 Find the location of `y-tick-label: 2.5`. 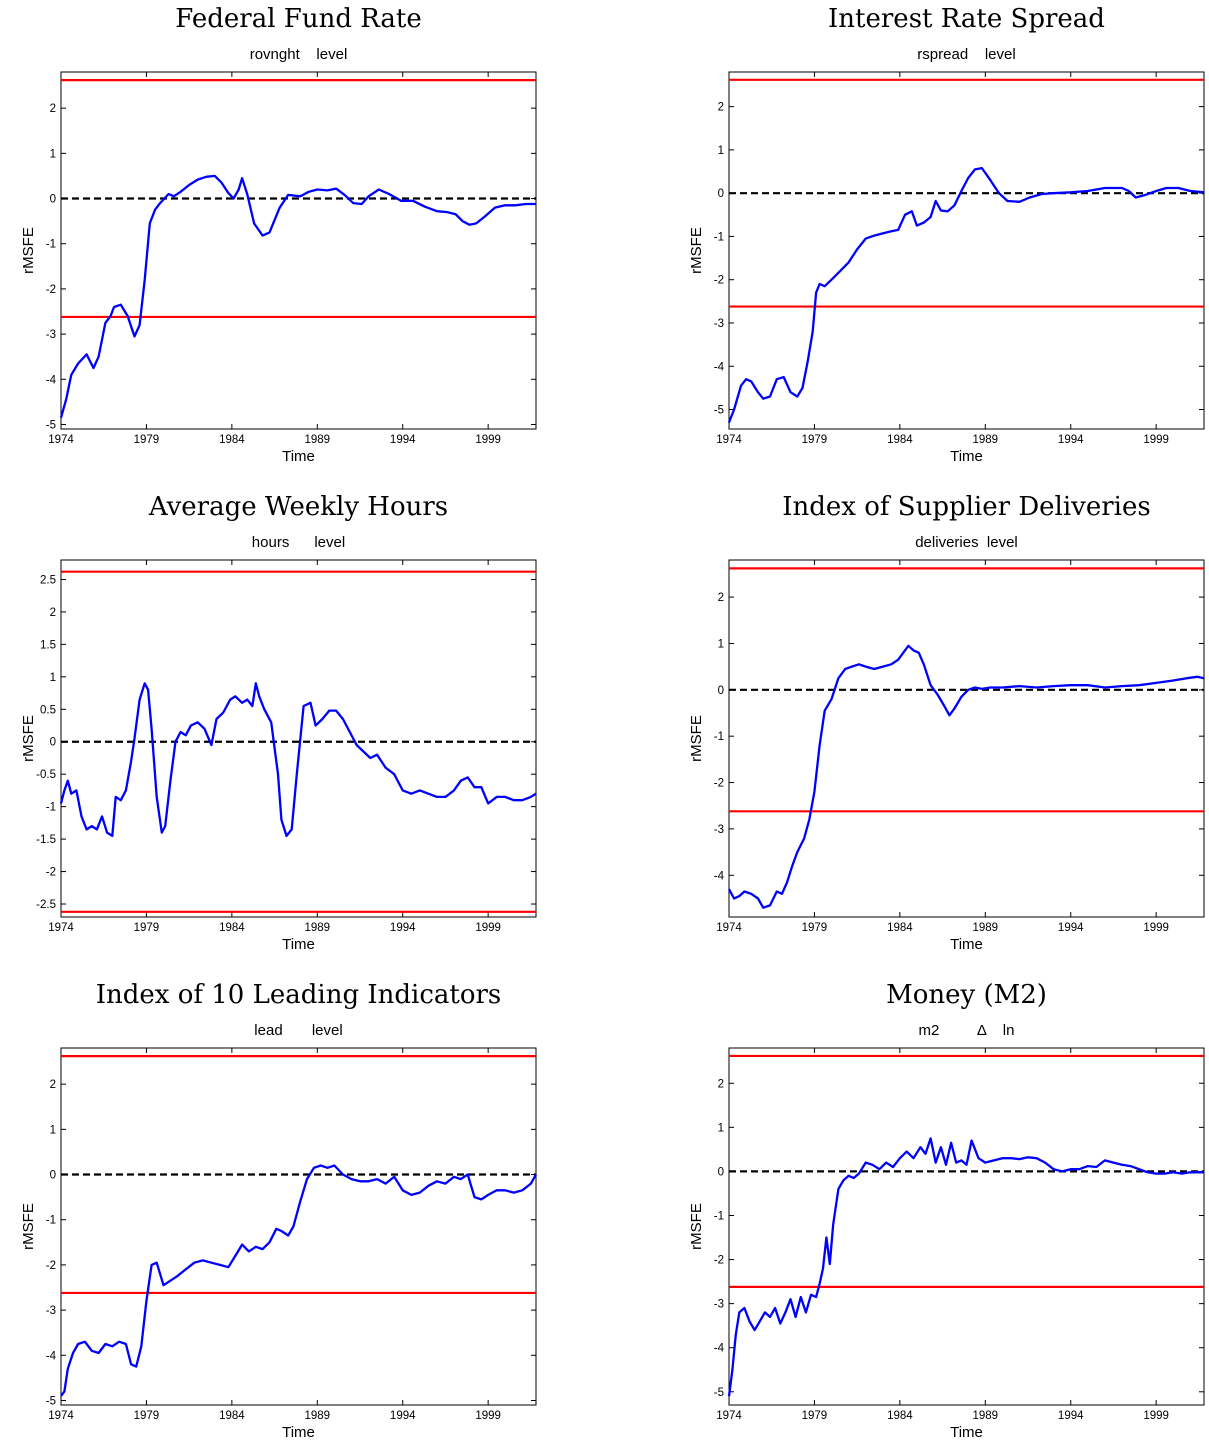

y-tick-label: 2.5 is located at coordinates (48, 580).